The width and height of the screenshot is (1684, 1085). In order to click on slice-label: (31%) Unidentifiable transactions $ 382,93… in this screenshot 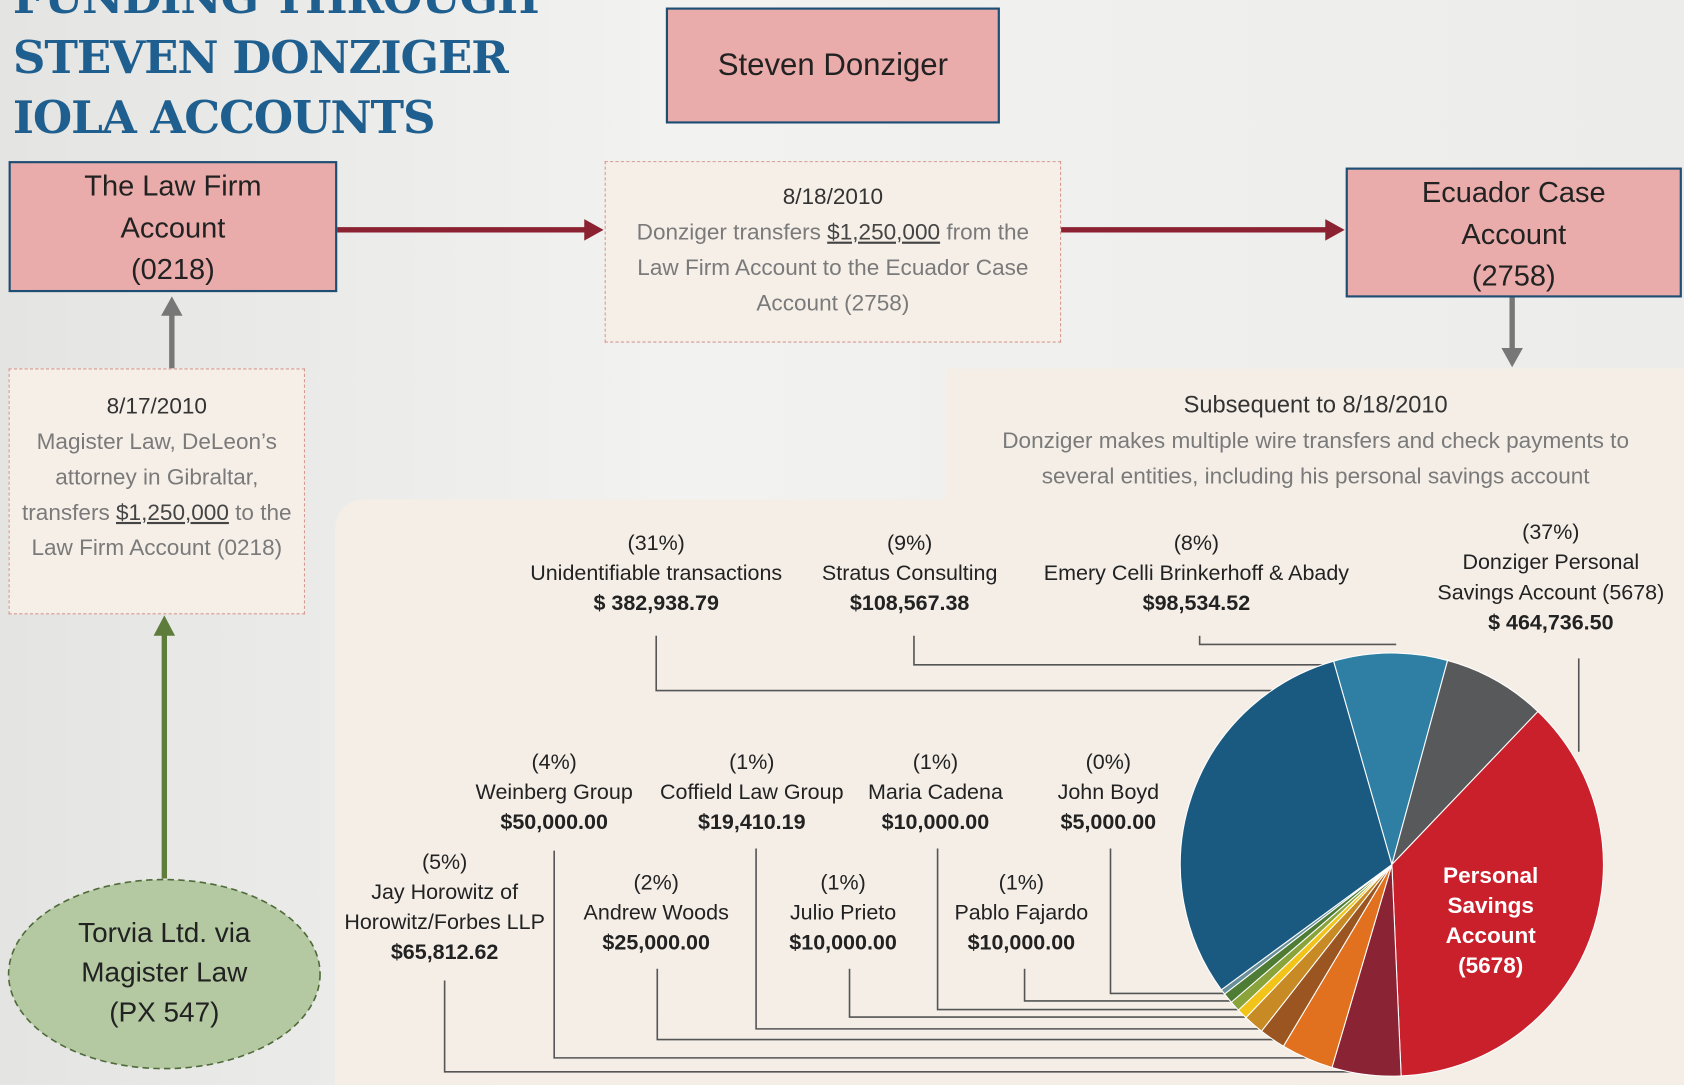, I will do `click(656, 573)`.